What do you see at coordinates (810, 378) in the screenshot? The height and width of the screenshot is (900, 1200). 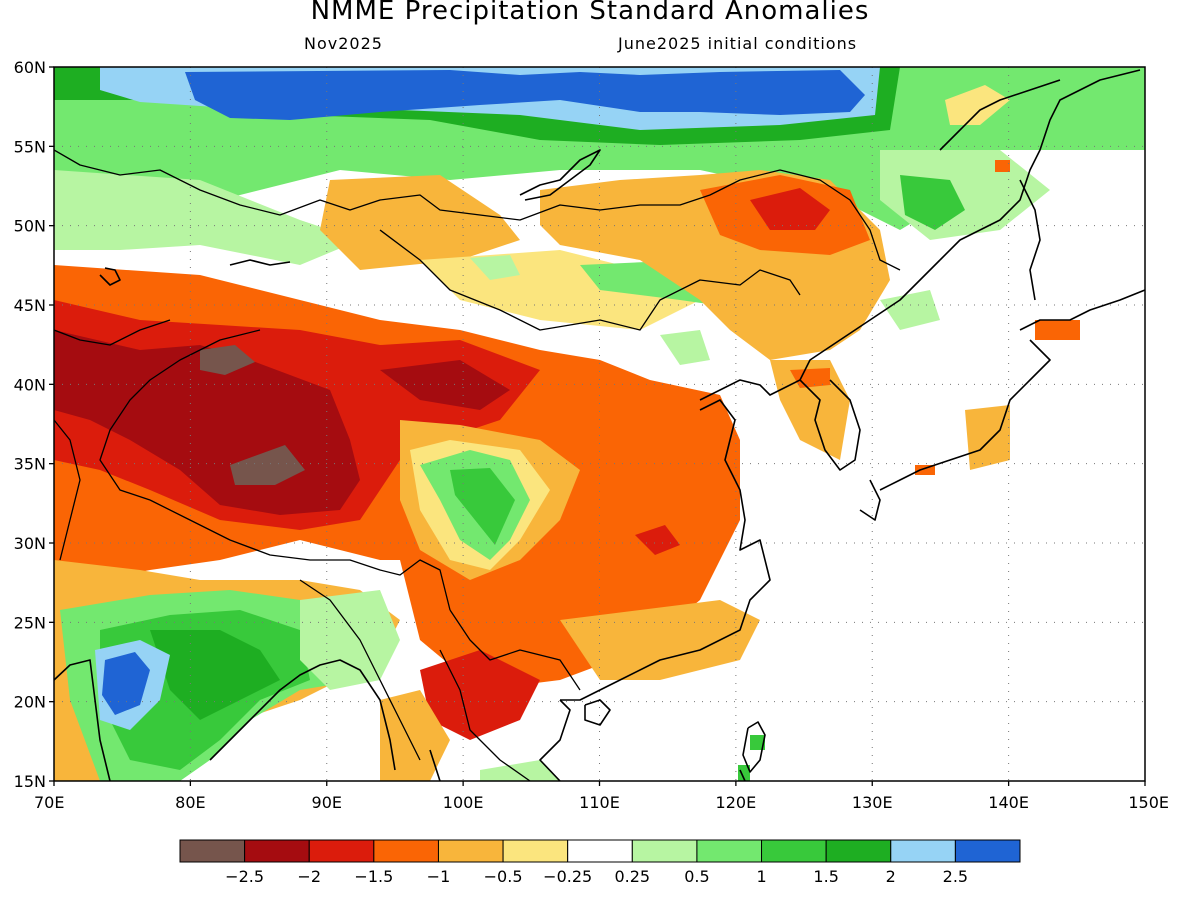 I see `korea-orange` at bounding box center [810, 378].